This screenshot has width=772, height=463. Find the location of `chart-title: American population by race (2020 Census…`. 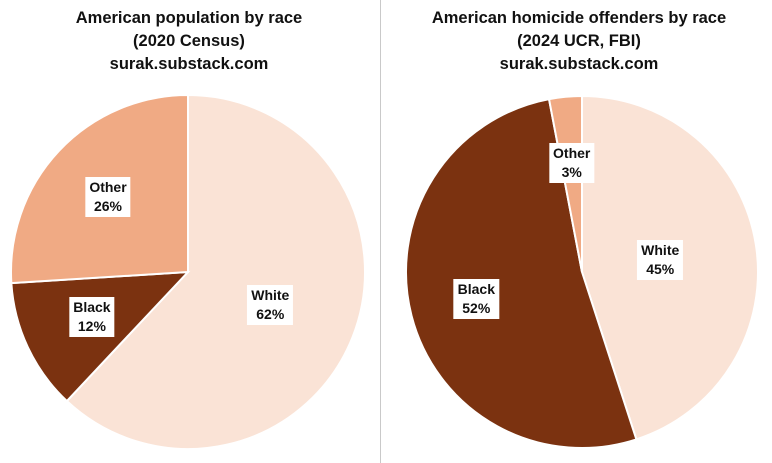

chart-title: American population by race (2020 Census… is located at coordinates (189, 41).